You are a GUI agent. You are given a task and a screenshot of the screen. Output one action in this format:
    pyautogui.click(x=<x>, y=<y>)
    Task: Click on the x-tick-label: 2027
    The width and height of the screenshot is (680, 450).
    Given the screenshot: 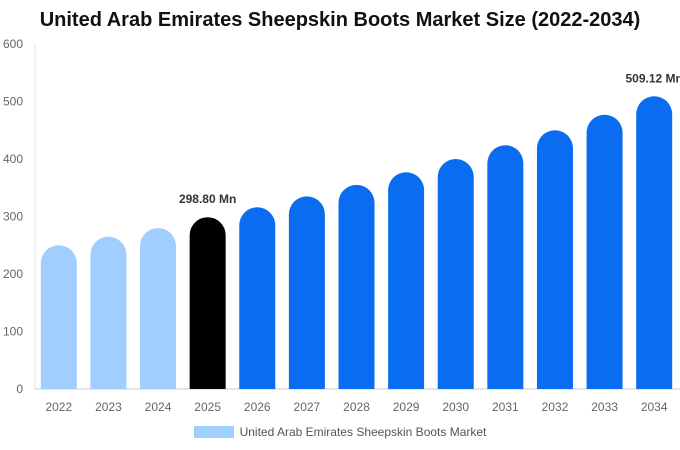 What is the action you would take?
    pyautogui.click(x=307, y=407)
    